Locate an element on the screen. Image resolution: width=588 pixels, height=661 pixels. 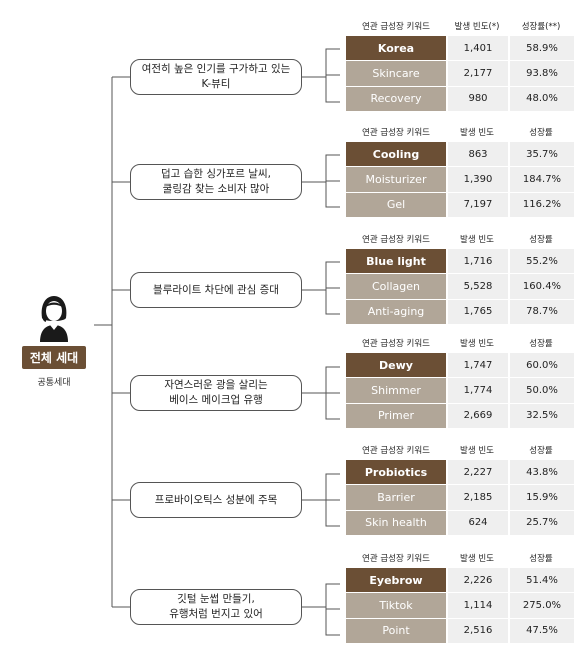
keyword-cell: Cooling is located at coordinates (396, 155).